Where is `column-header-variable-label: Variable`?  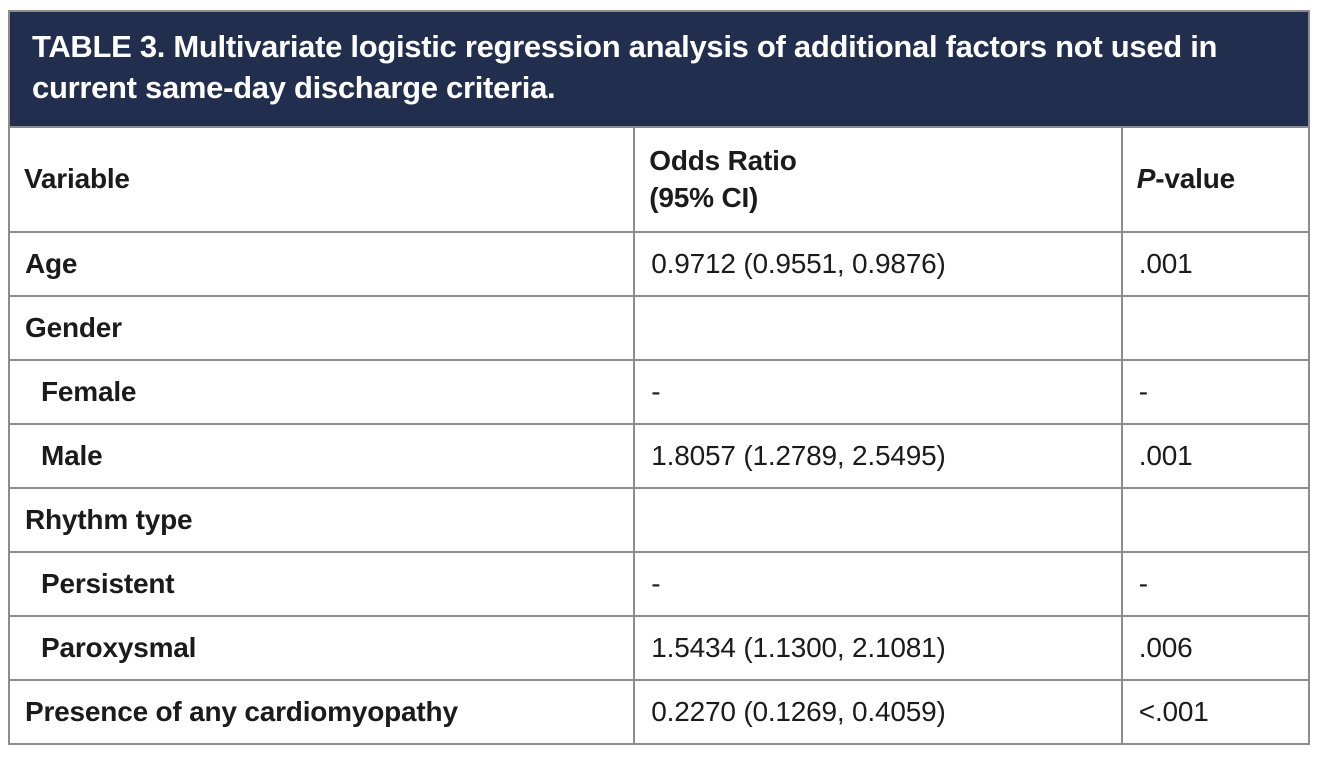 column-header-variable-label: Variable is located at coordinates (77, 179).